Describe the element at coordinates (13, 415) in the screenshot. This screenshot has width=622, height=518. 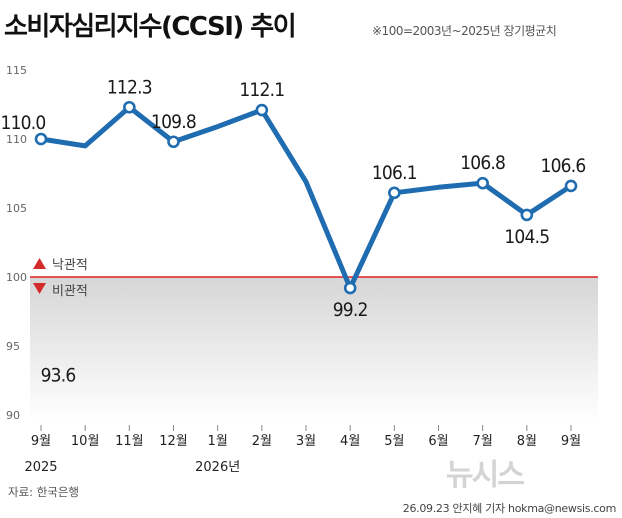
I see `y-tick-label: 90` at that location.